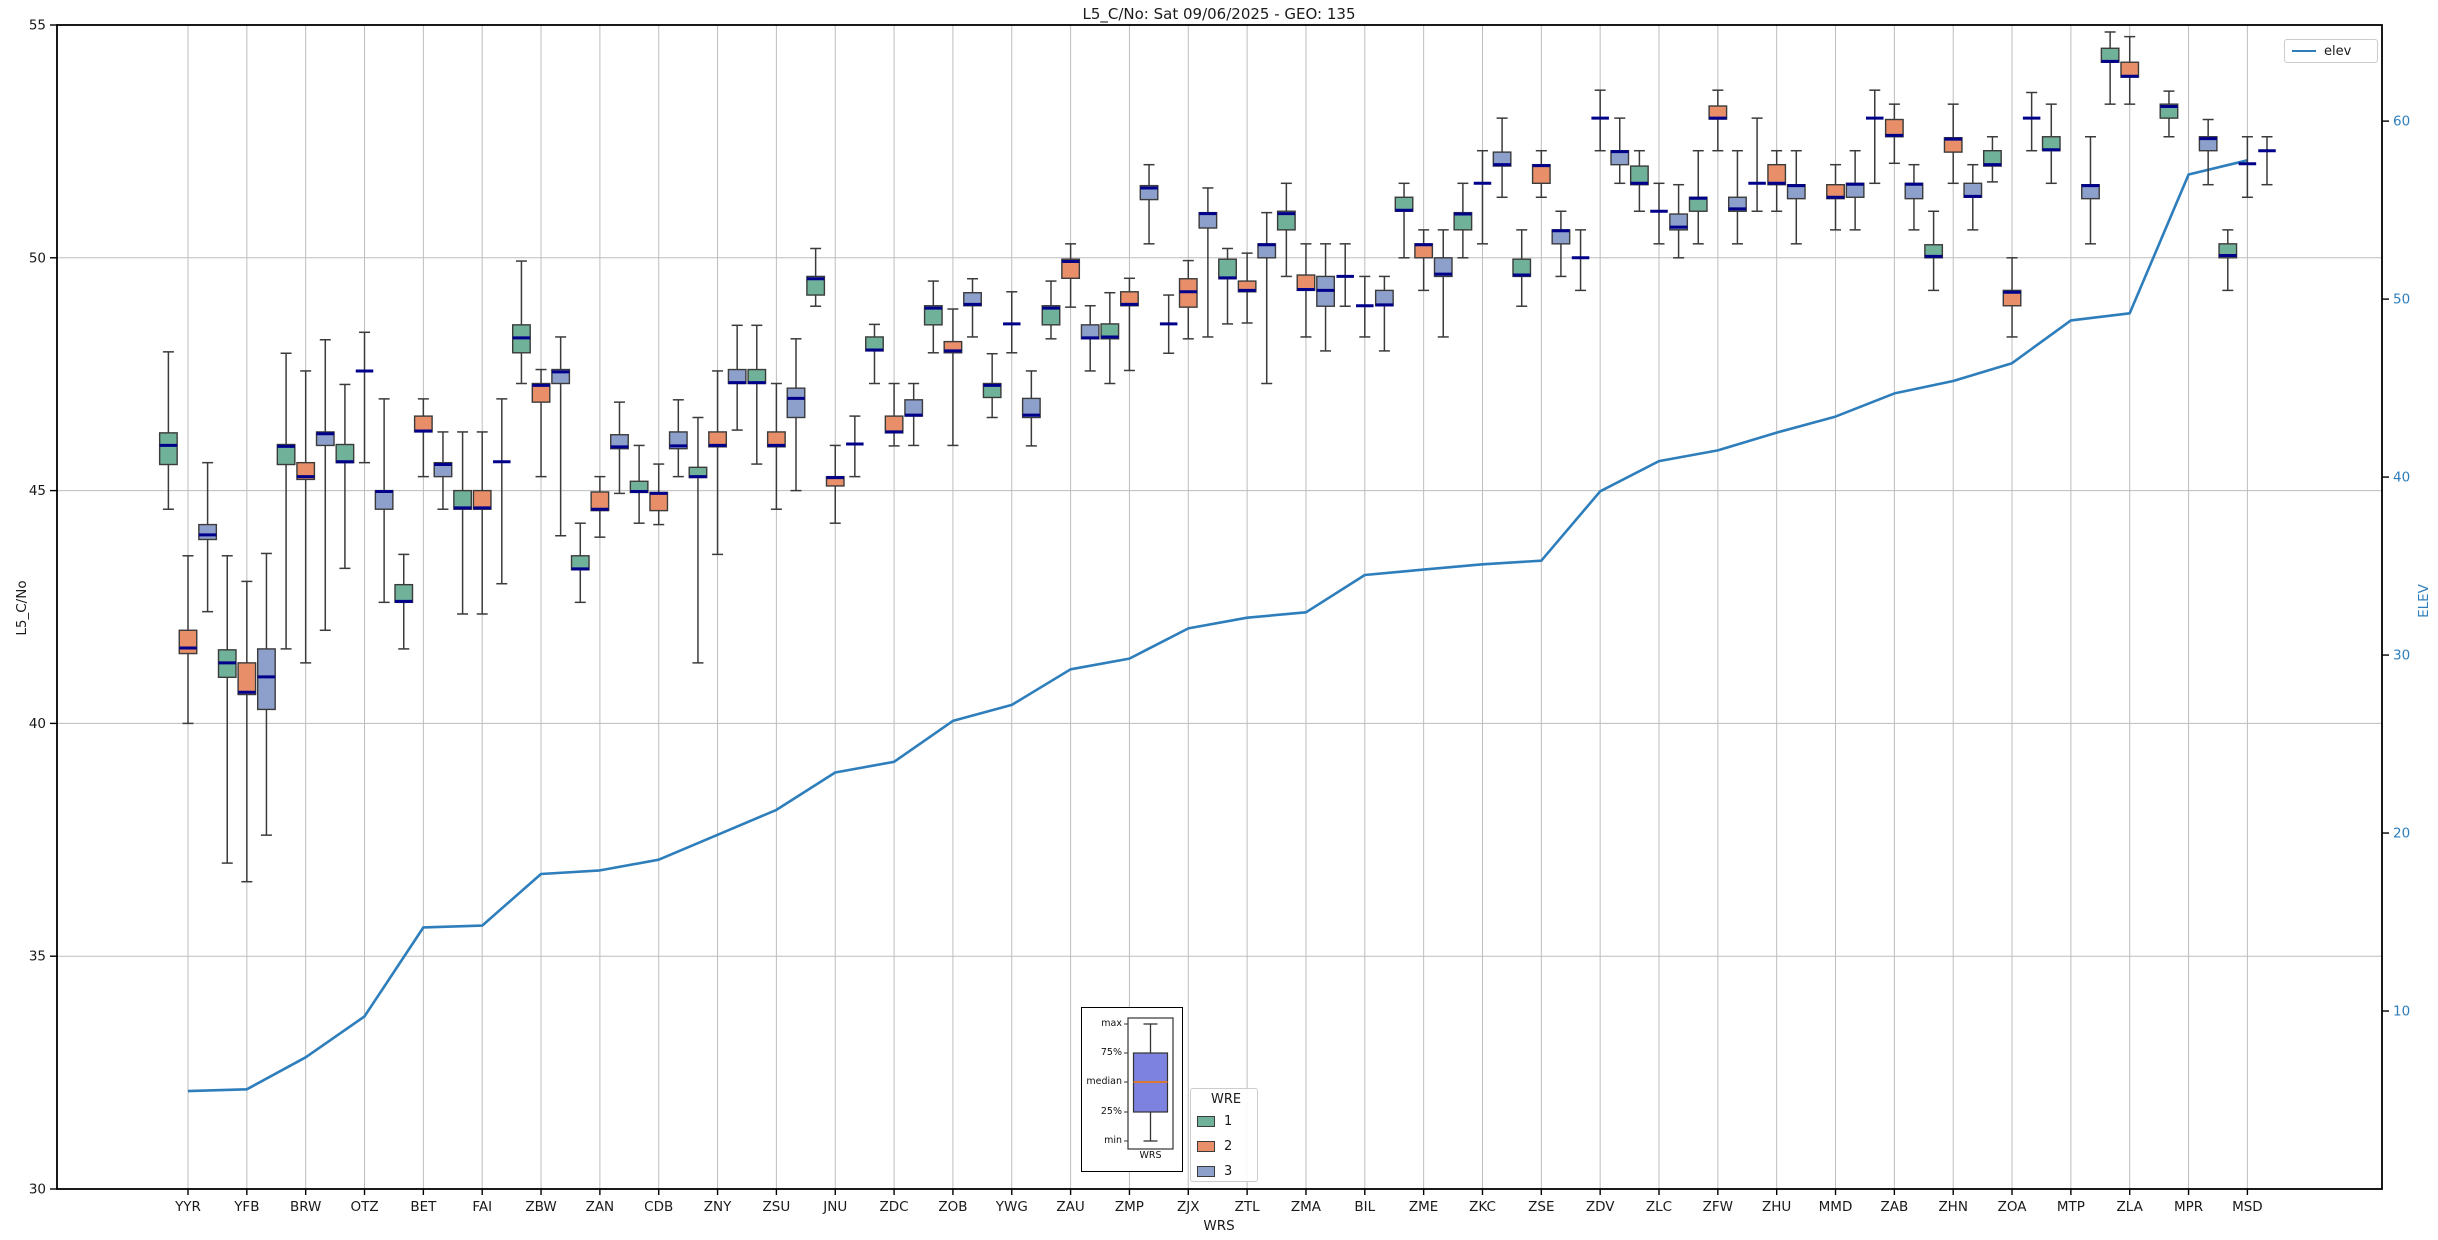 The height and width of the screenshot is (1240, 2438). Describe the element at coordinates (1247, 288) in the screenshot. I see `box-ZTL-wre2` at that location.